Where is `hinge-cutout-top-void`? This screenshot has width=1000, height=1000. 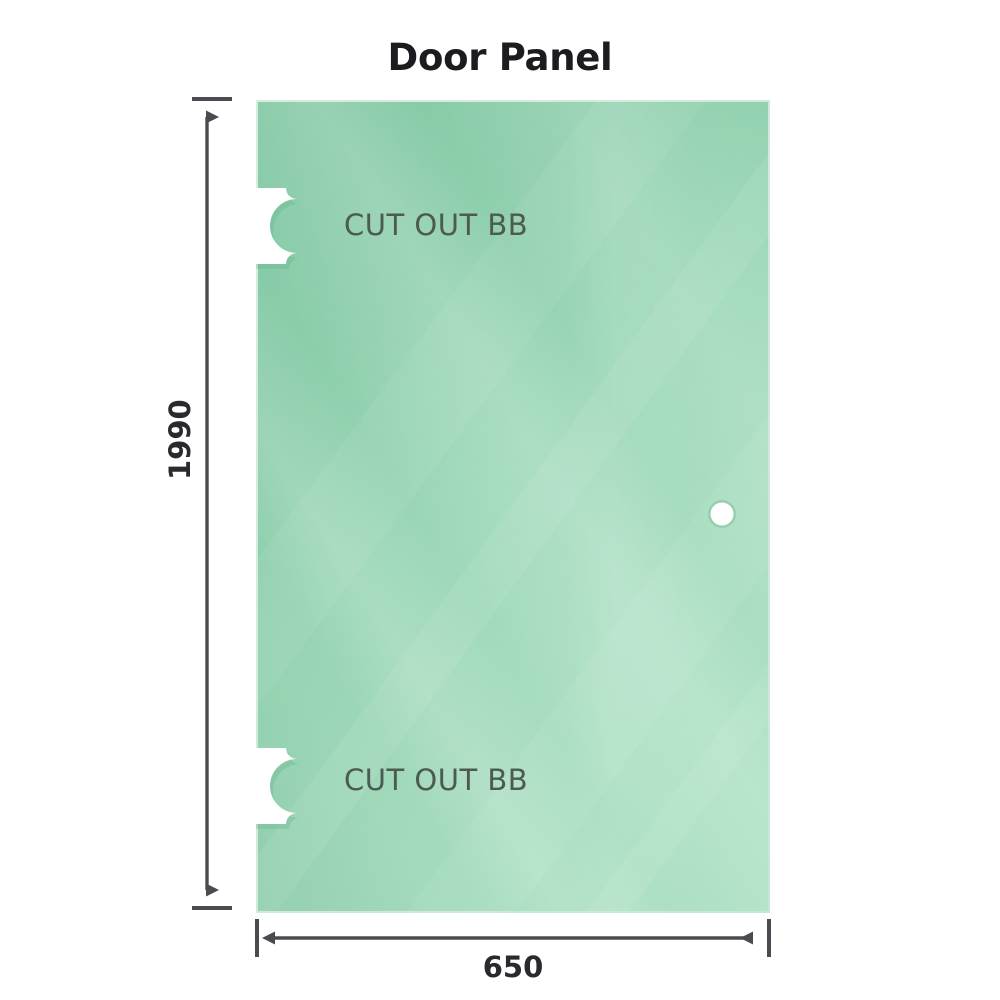
hinge-cutout-top-void is located at coordinates (276, 226).